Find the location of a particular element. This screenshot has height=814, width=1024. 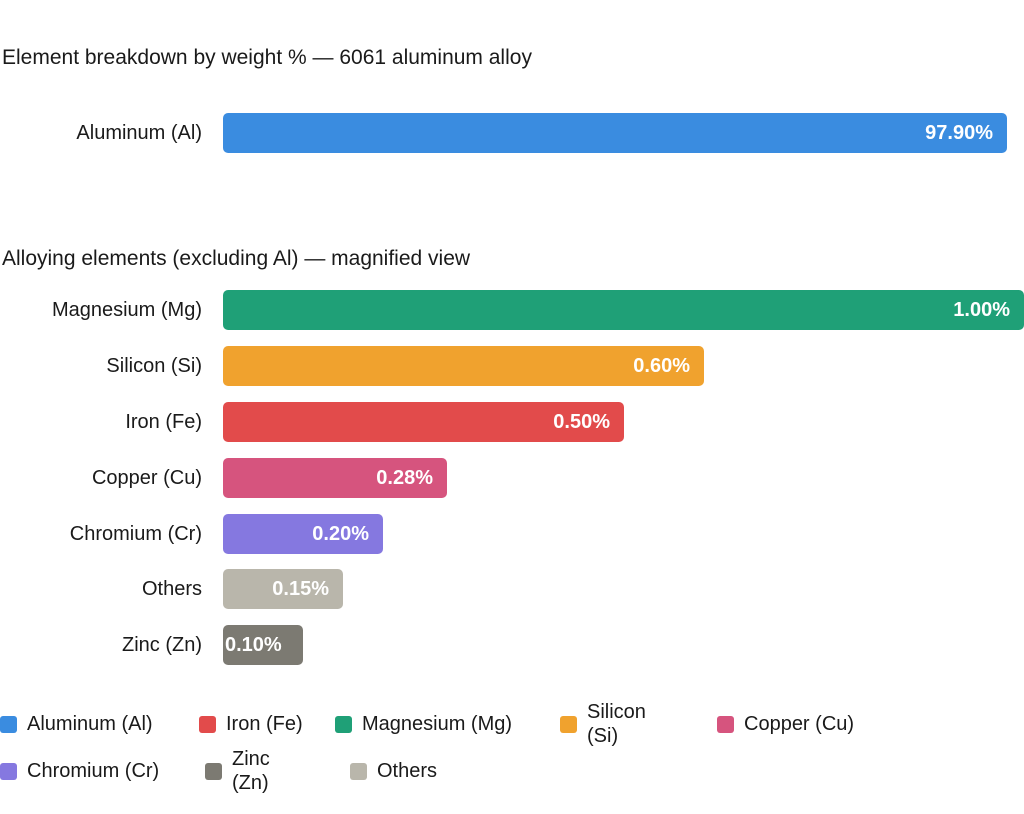

bar-zinc-zn is located at coordinates (263, 645).